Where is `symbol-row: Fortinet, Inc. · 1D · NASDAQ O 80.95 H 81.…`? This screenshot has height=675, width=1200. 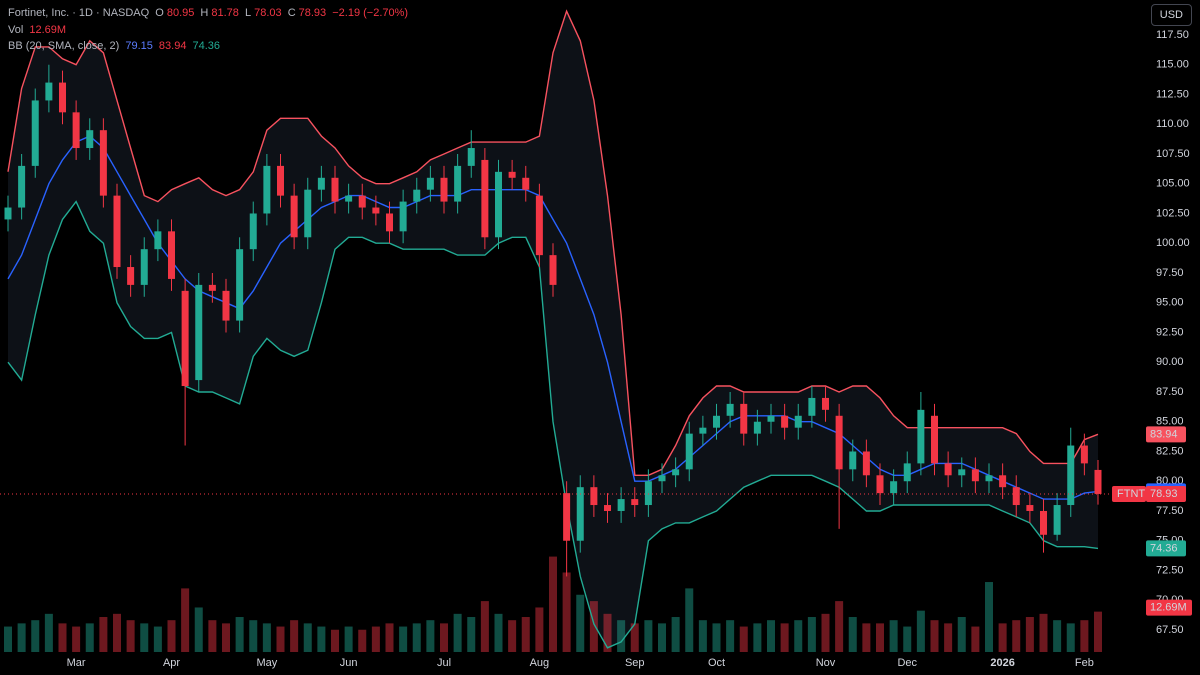
symbol-row: Fortinet, Inc. · 1D · NASDAQ O 80.95 H 81.… is located at coordinates (209, 13).